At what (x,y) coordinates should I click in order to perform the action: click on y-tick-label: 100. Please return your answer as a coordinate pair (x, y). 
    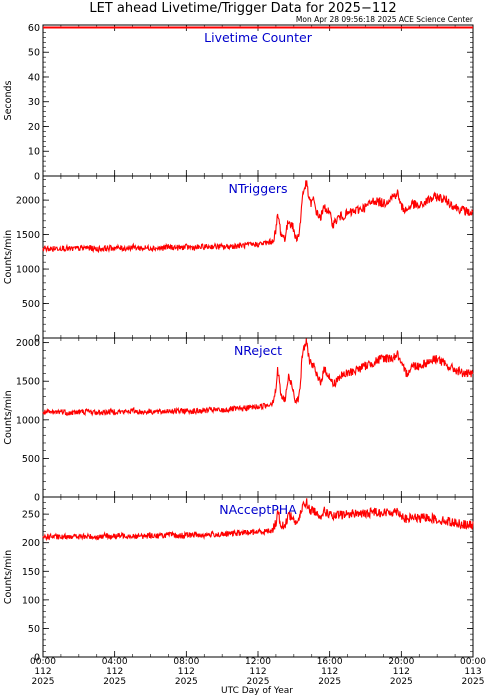
    Looking at the image, I should click on (31, 600).